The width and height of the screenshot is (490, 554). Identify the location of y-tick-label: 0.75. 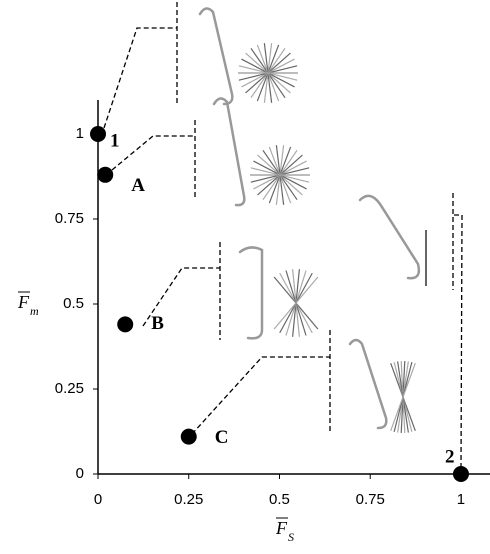
(69, 218).